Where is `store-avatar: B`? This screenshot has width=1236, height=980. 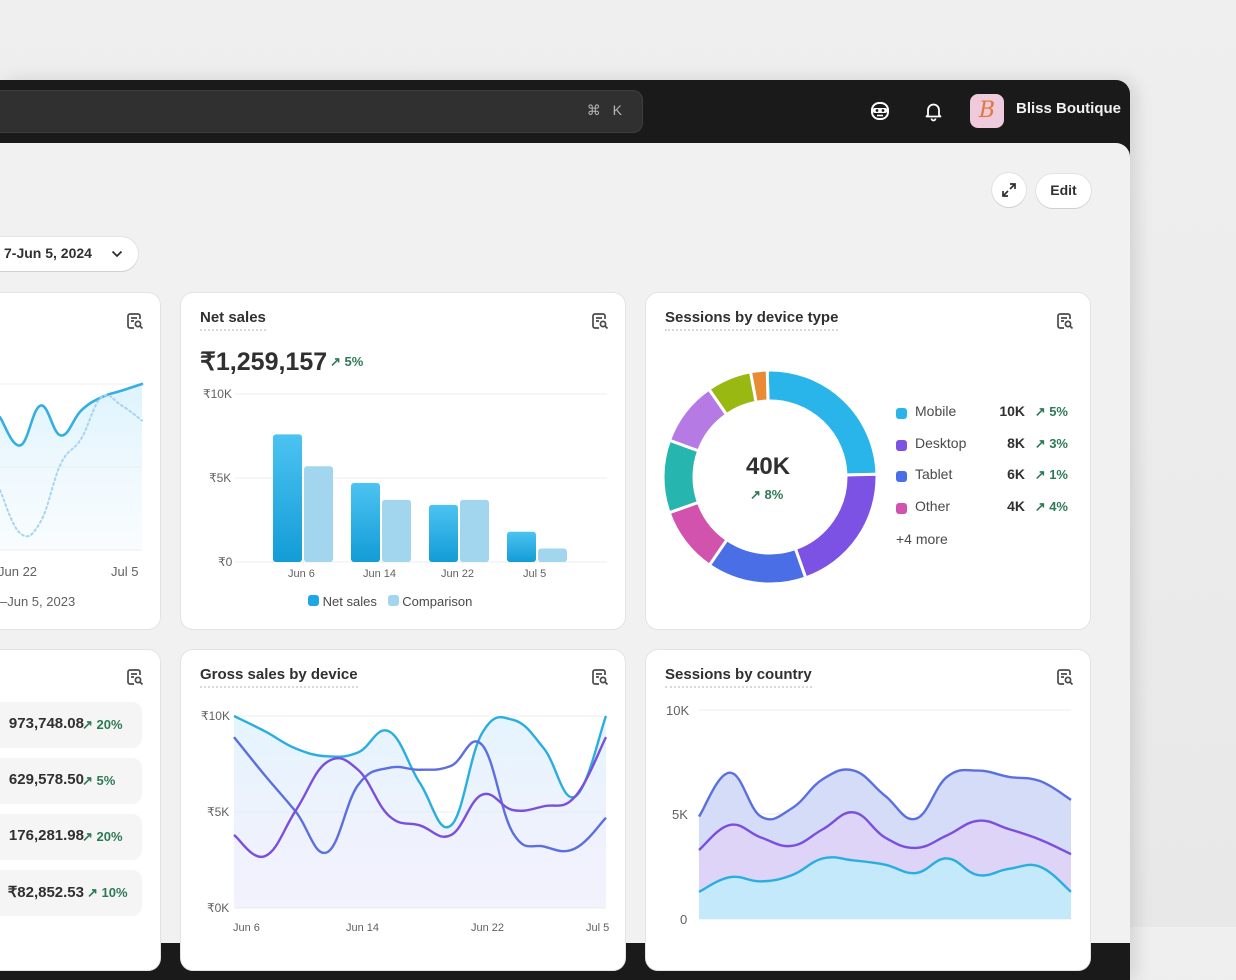
store-avatar: B is located at coordinates (987, 111).